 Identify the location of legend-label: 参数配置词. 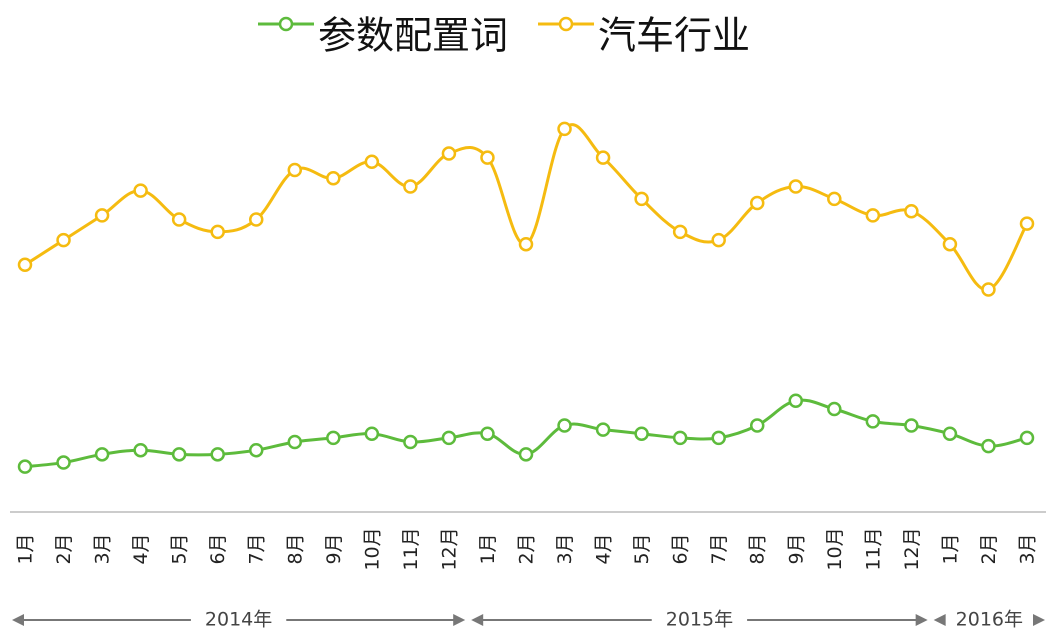
(413, 36).